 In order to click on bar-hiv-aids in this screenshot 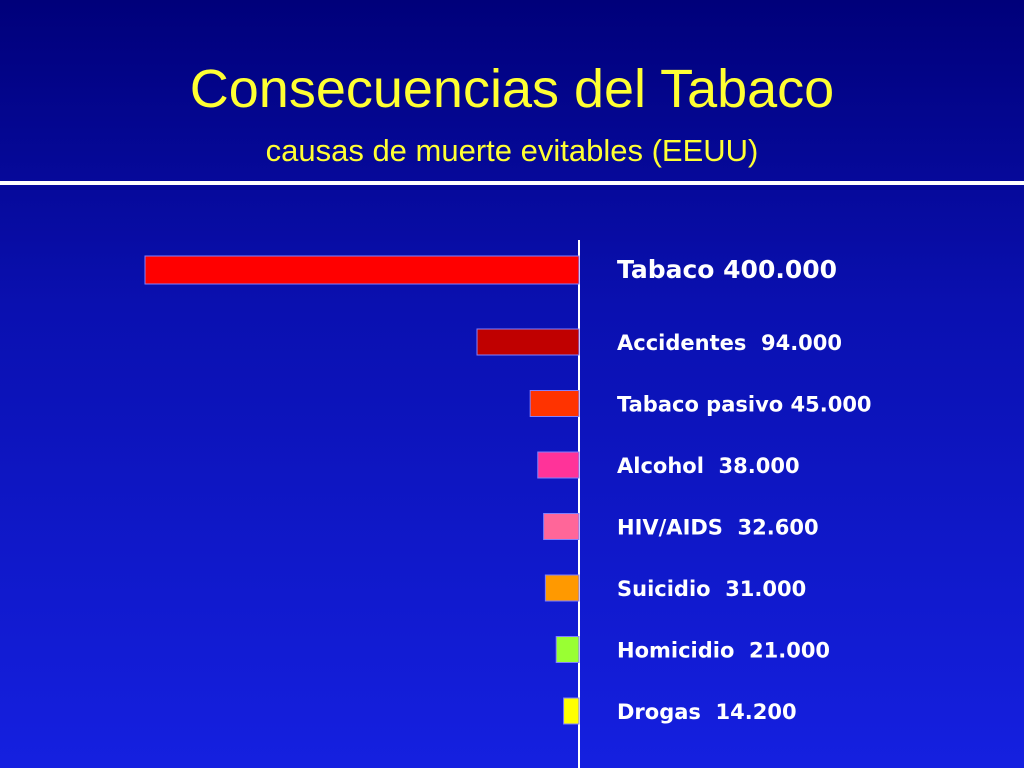, I will do `click(561, 526)`.